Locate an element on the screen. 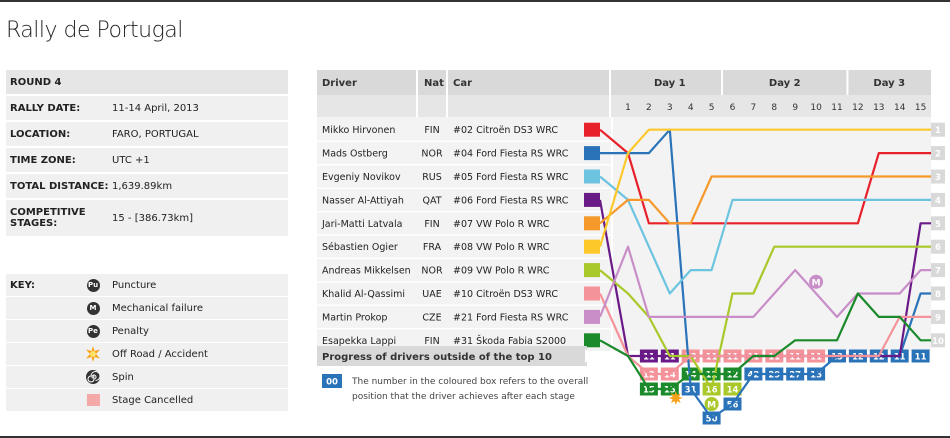 Image resolution: width=950 pixels, height=438 pixels. info-row-stages: COMPETITIVE STAGES: 15 - [386.73km] is located at coordinates (147, 218).